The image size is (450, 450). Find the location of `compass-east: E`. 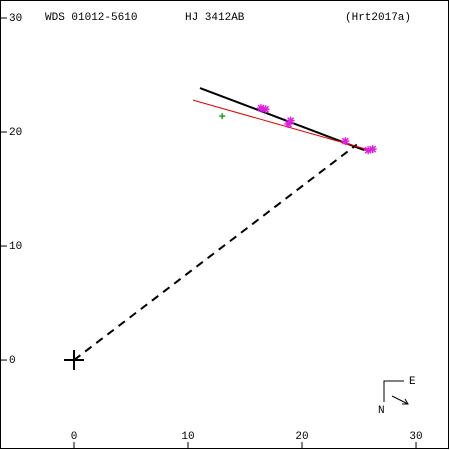

compass-east: E is located at coordinates (412, 382).